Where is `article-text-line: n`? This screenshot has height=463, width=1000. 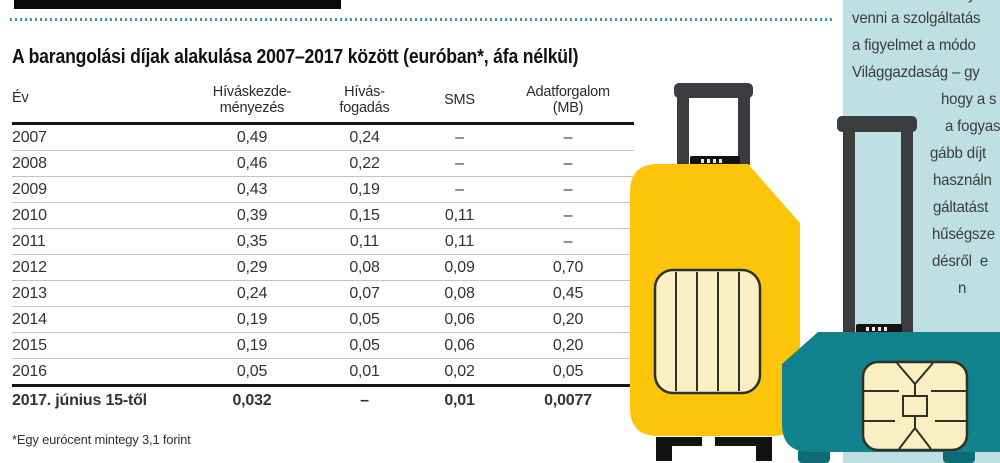
article-text-line: n is located at coordinates (962, 288).